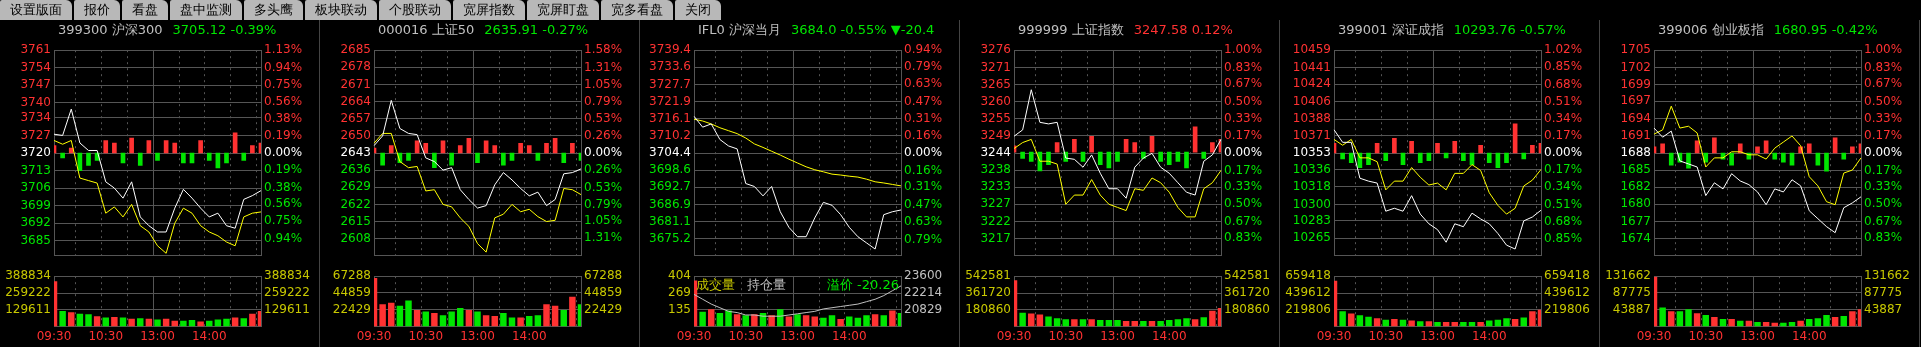  I want to click on y-tick-label: 3727.7, so click(670, 83).